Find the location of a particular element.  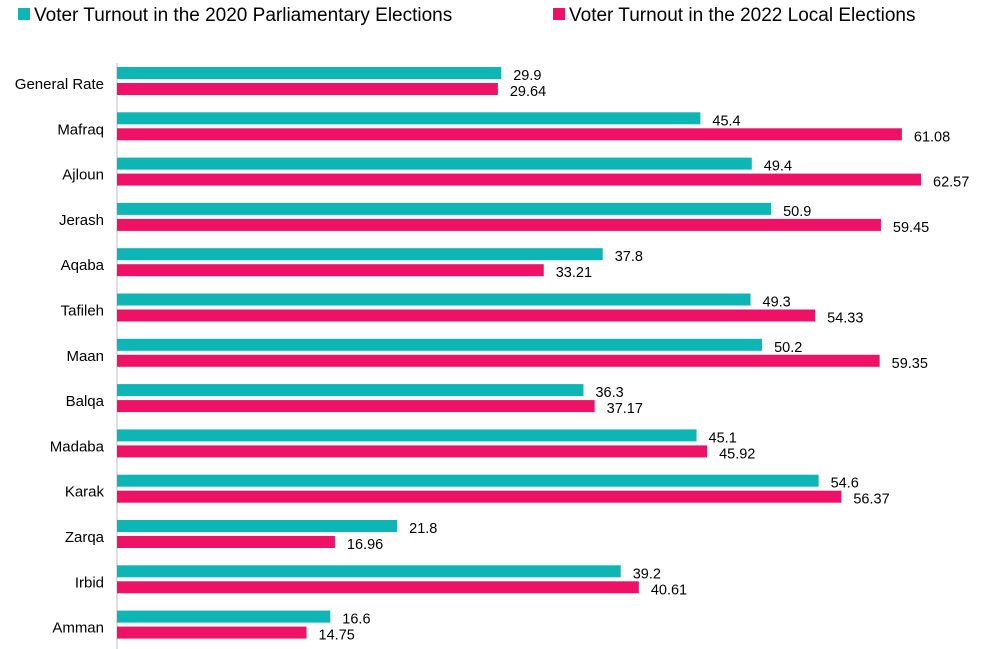

data-label: 56.37 is located at coordinates (871, 500).